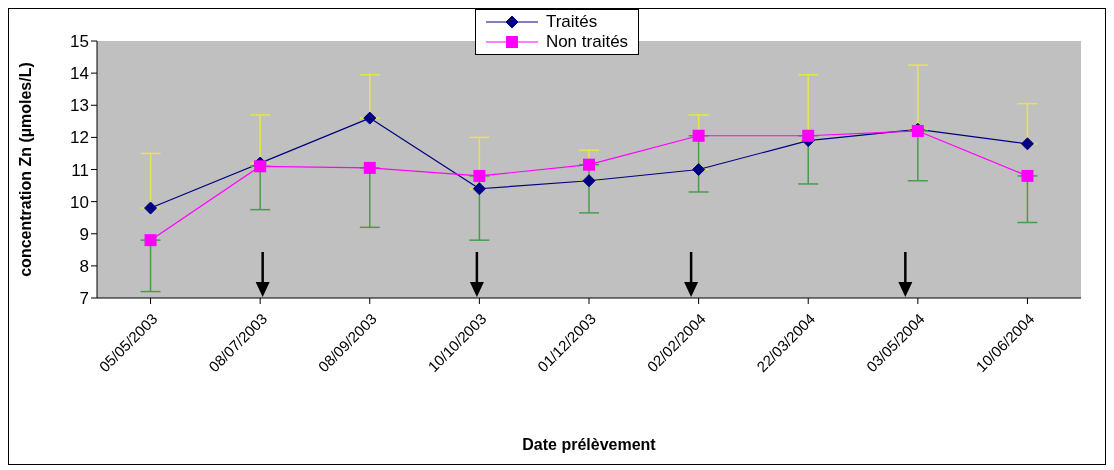 The height and width of the screenshot is (470, 1114). Describe the element at coordinates (84, 299) in the screenshot. I see `y-tick-label: 7` at that location.